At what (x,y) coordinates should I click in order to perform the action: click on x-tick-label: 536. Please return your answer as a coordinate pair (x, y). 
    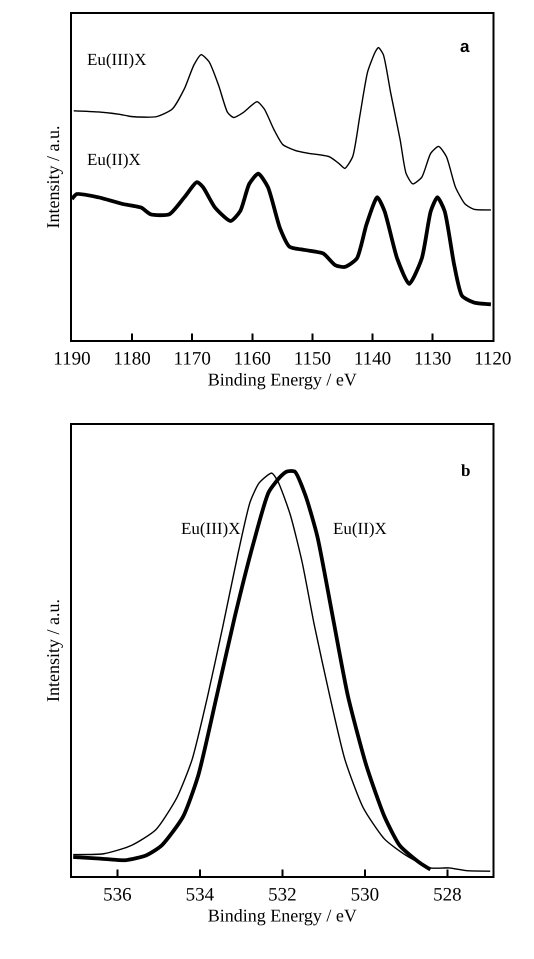
    Looking at the image, I should click on (117, 895).